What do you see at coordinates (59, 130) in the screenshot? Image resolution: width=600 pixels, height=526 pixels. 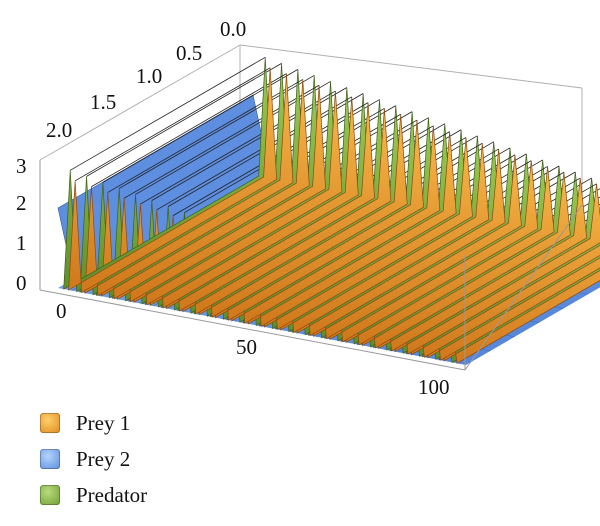 I see `y-tick-label: 2.0` at bounding box center [59, 130].